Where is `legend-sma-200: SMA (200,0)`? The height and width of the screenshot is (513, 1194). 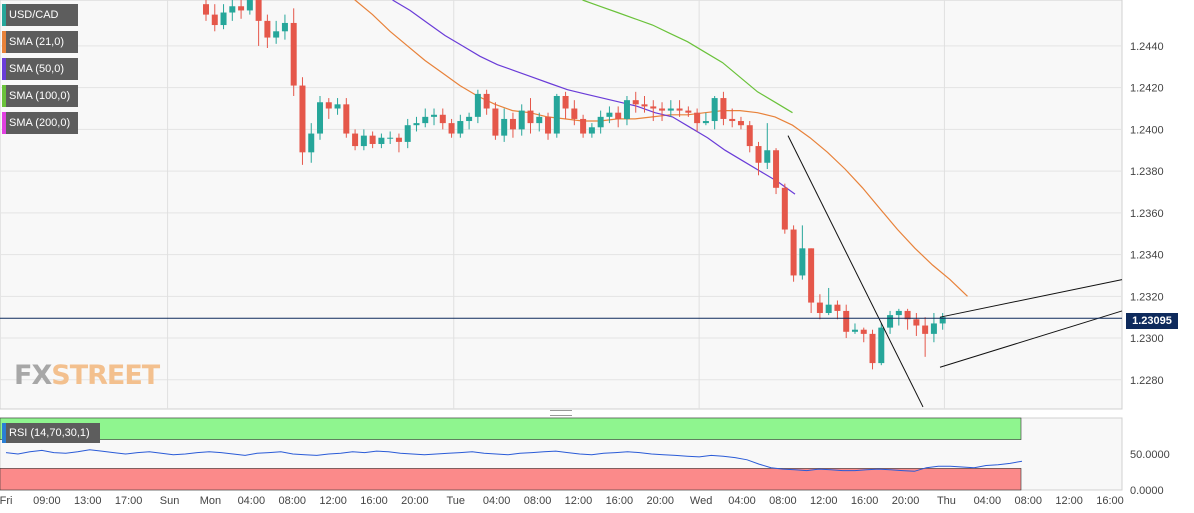
legend-sma-200: SMA (200,0) is located at coordinates (40, 123).